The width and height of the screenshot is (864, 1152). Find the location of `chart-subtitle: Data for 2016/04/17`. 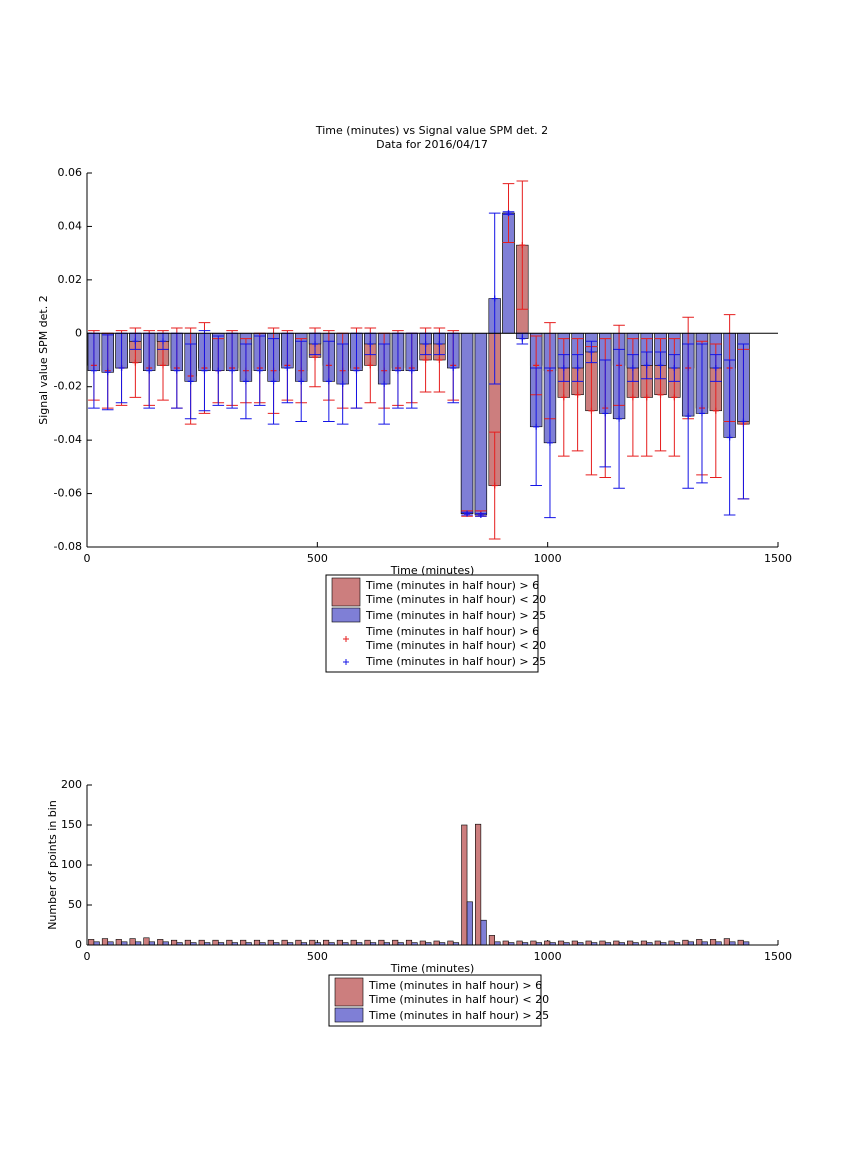

chart-subtitle: Data for 2016/04/17 is located at coordinates (432, 144).